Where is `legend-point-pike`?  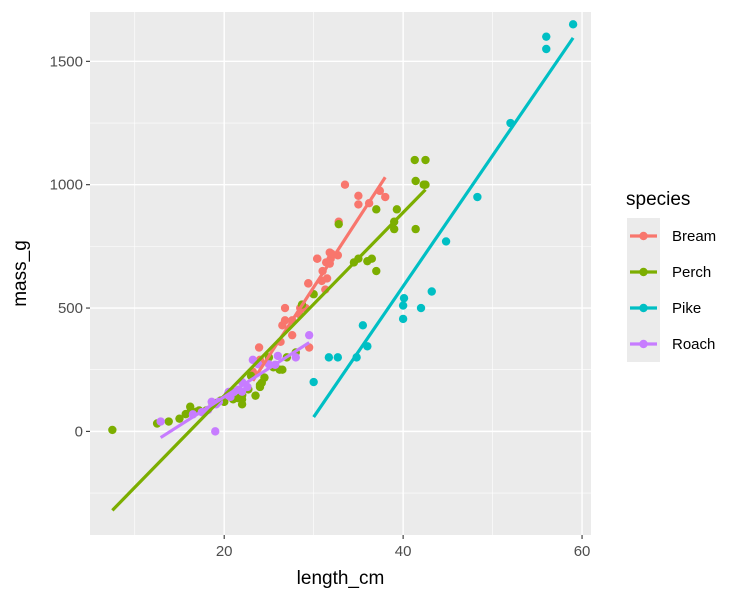
legend-point-pike is located at coordinates (643, 308).